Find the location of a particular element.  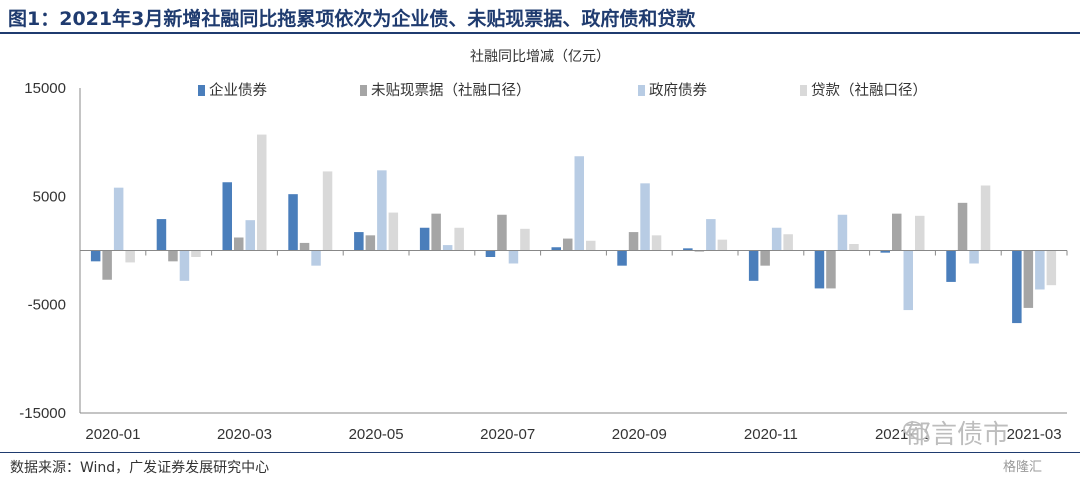

legend-label: 未贴现票据（社融口径） is located at coordinates (451, 90).